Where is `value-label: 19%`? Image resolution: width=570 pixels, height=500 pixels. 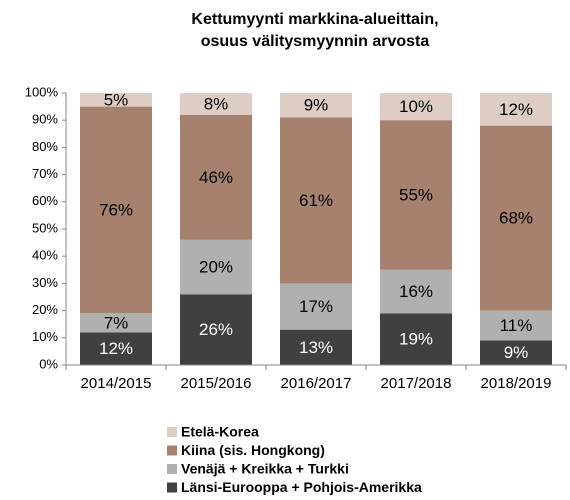 value-label: 19% is located at coordinates (416, 339).